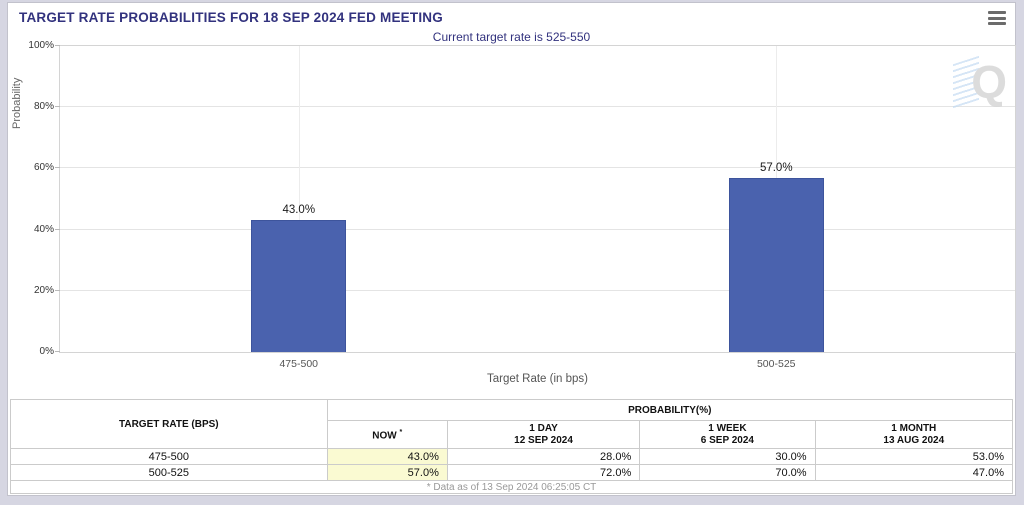 The height and width of the screenshot is (505, 1024). I want to click on y-tick-label: 40%, so click(43, 229).